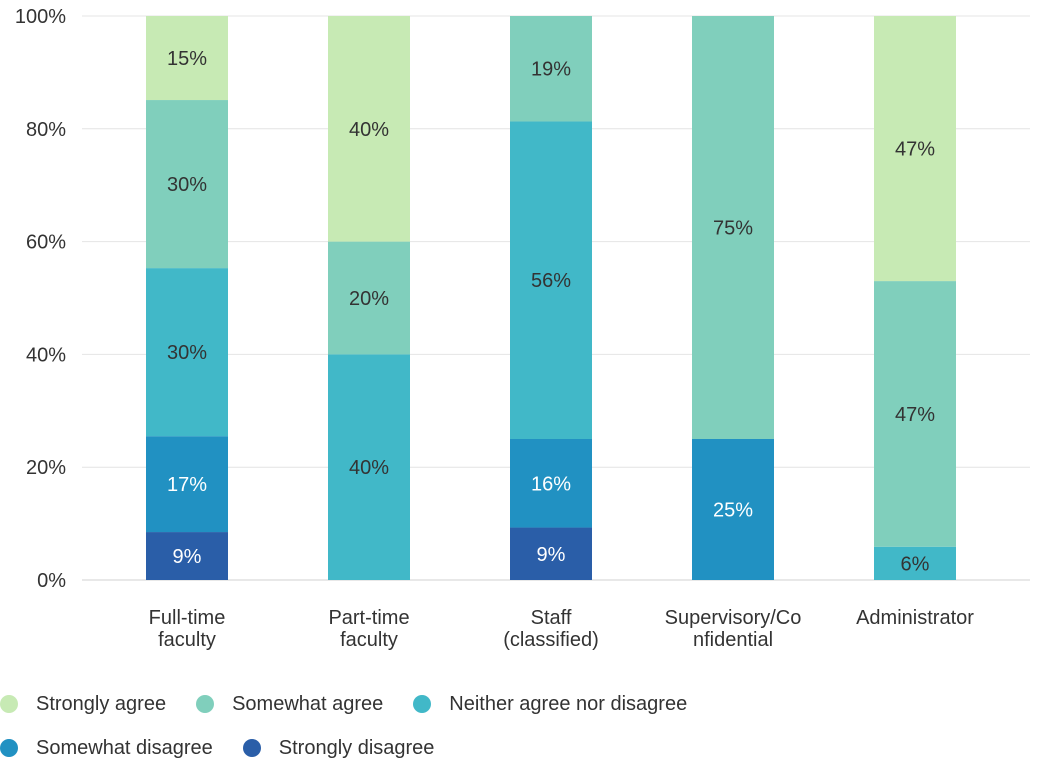 The height and width of the screenshot is (767, 1037). I want to click on x-tick-label: (classified), so click(551, 640).